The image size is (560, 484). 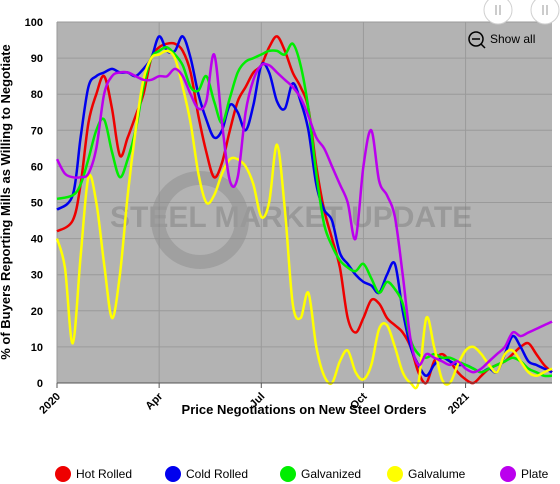 I want to click on y-tick-label: 60, so click(x=37, y=167).